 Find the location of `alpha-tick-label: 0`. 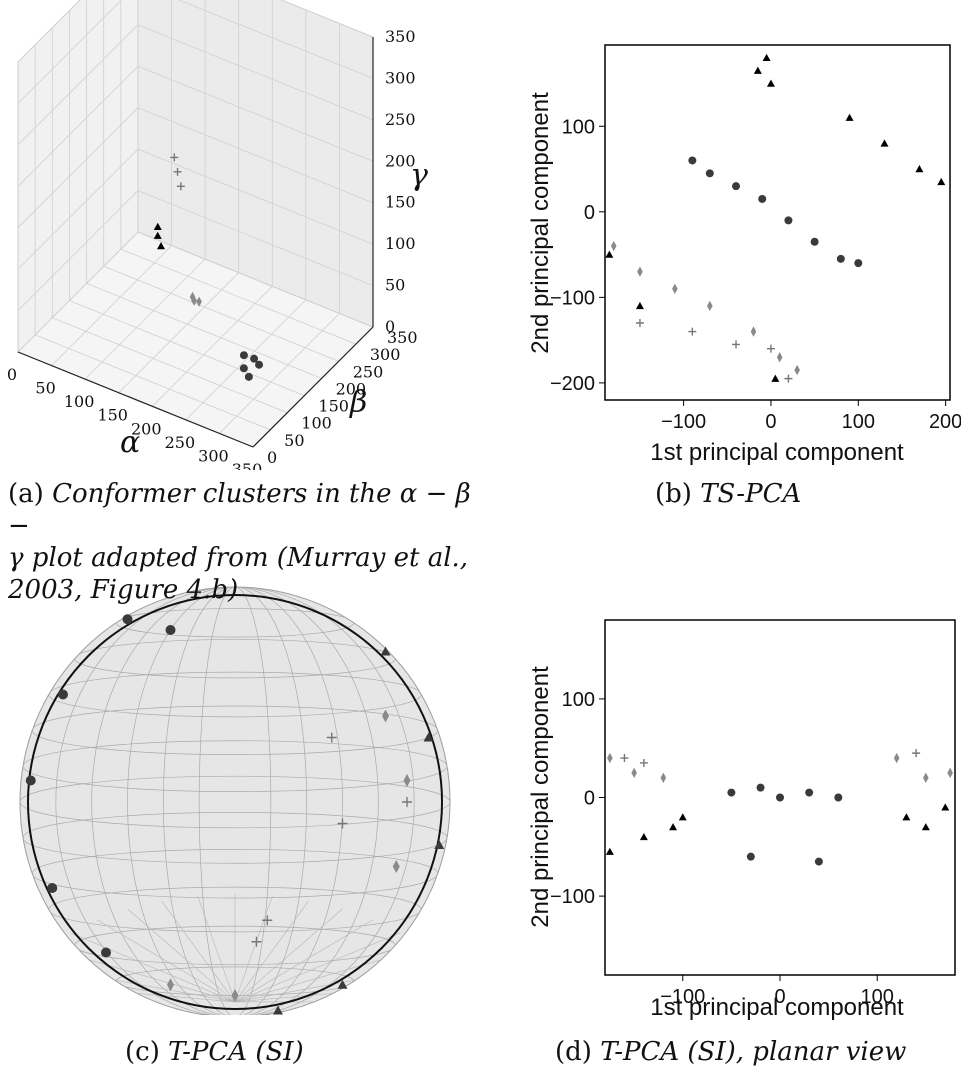

alpha-tick-label: 0 is located at coordinates (12, 374).